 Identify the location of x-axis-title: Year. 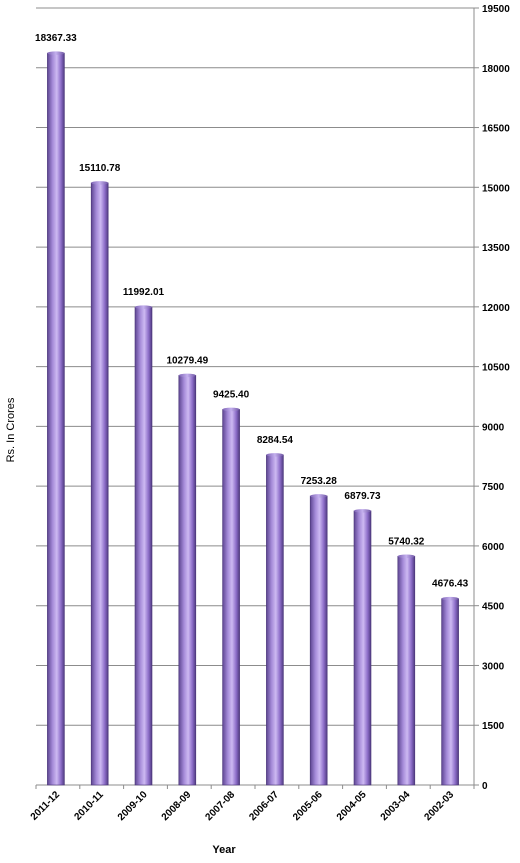
(224, 850).